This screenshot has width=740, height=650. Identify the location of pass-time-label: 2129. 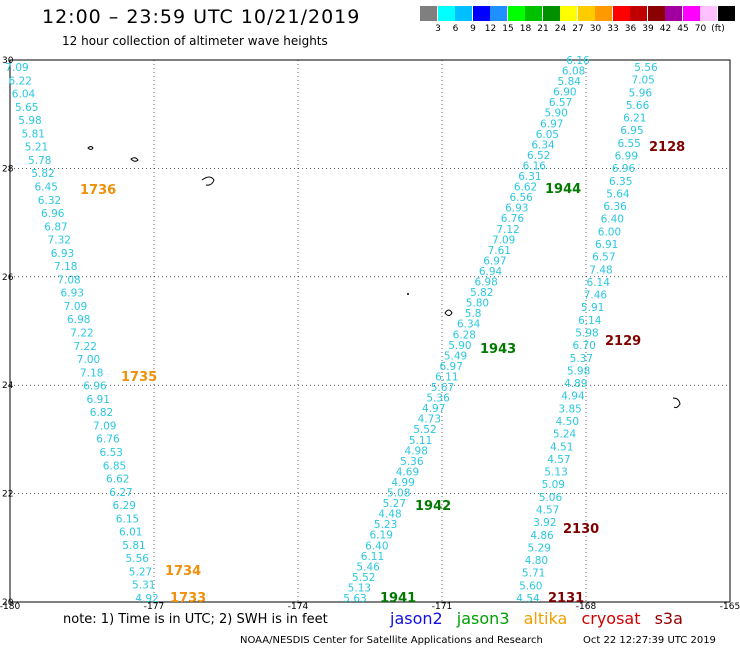
(623, 341).